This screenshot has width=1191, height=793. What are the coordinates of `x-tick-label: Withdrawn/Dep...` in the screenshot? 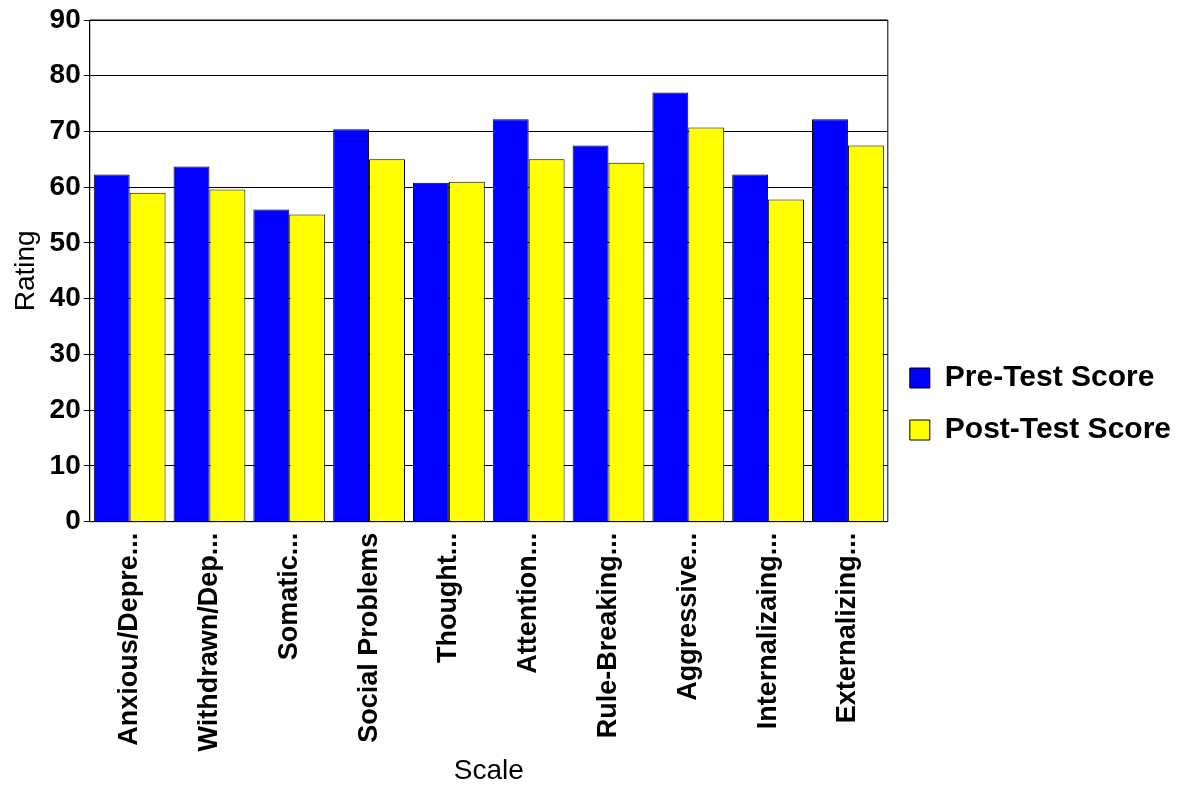 It's located at (207, 642).